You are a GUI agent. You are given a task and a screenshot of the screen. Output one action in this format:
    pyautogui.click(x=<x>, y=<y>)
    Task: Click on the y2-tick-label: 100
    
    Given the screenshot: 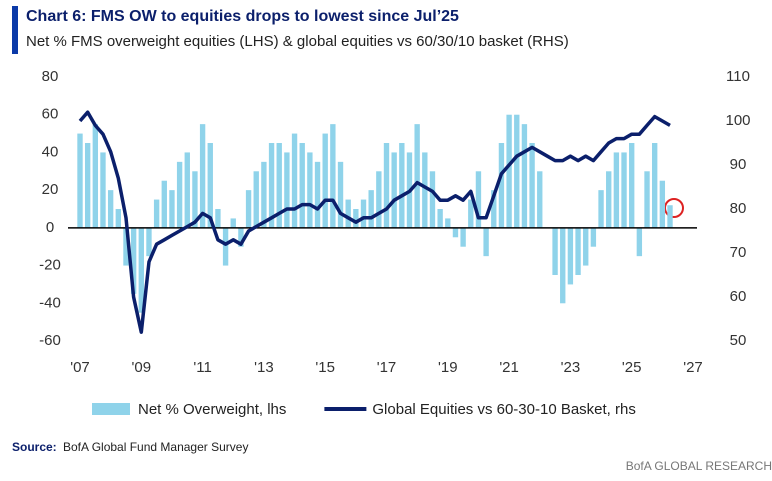 What is the action you would take?
    pyautogui.click(x=737, y=120)
    